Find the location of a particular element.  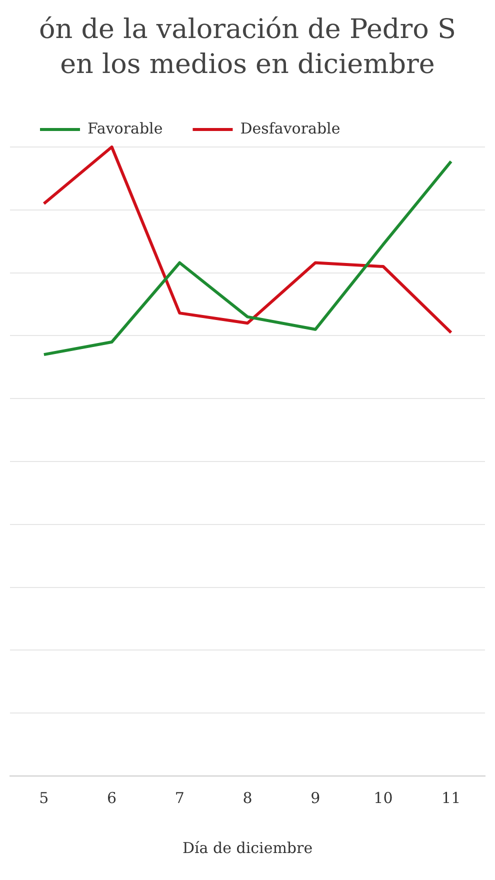

chart-title: ón de la valoración de Pedro S en los medios en diciembre is located at coordinates (247, 47).